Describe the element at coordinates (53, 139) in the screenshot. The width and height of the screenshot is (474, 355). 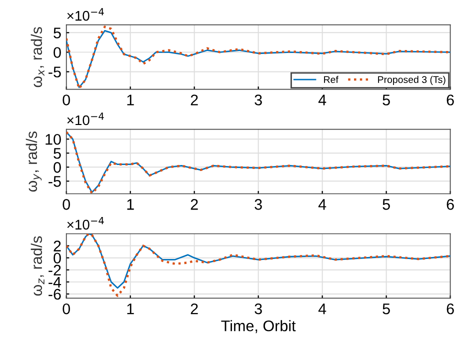
I see `y-tick-label: 10` at that location.